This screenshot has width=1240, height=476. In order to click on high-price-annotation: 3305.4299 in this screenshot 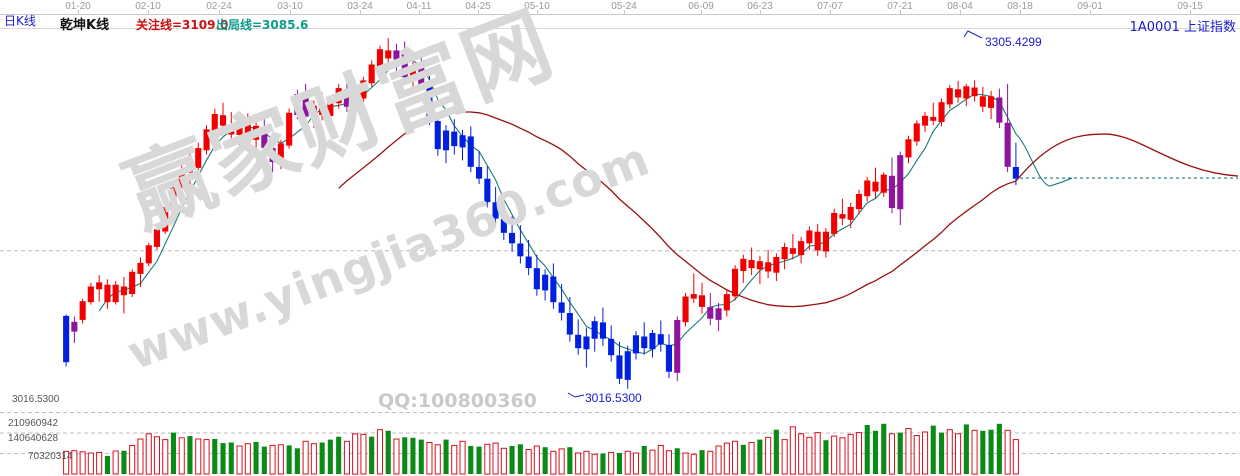, I will do `click(1013, 42)`.